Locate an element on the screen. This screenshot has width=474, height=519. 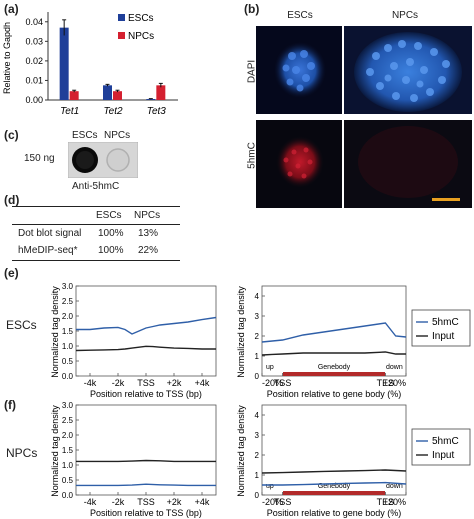
category-label: Tet3 is located at coordinates (157, 111).